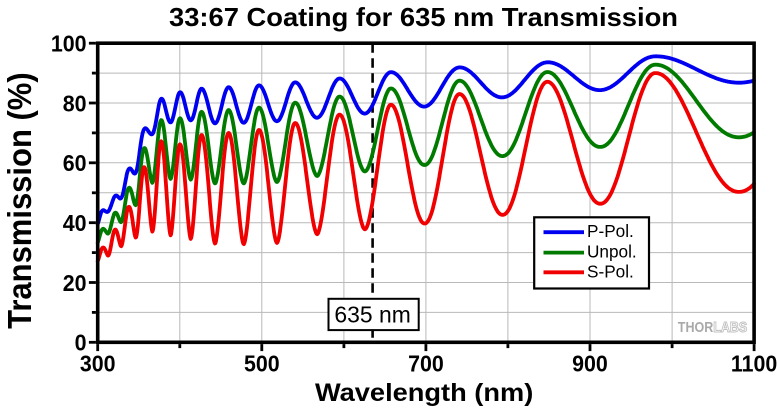 Image resolution: width=780 pixels, height=414 pixels. Describe the element at coordinates (610, 271) in the screenshot. I see `svg-text: S-Pol.` at that location.